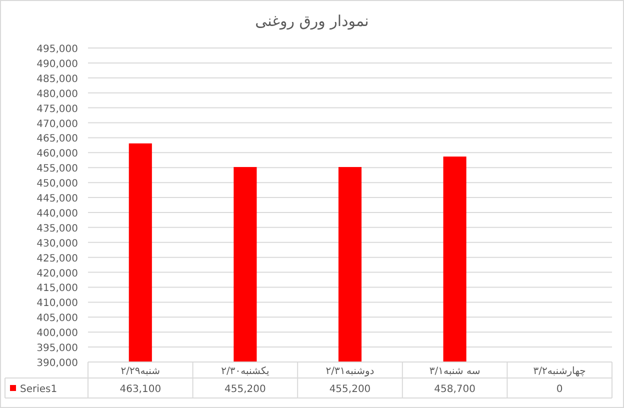 Image resolution: width=624 pixels, height=408 pixels. What do you see at coordinates (57, 94) in the screenshot?
I see `ytick: 480,000` at bounding box center [57, 94].